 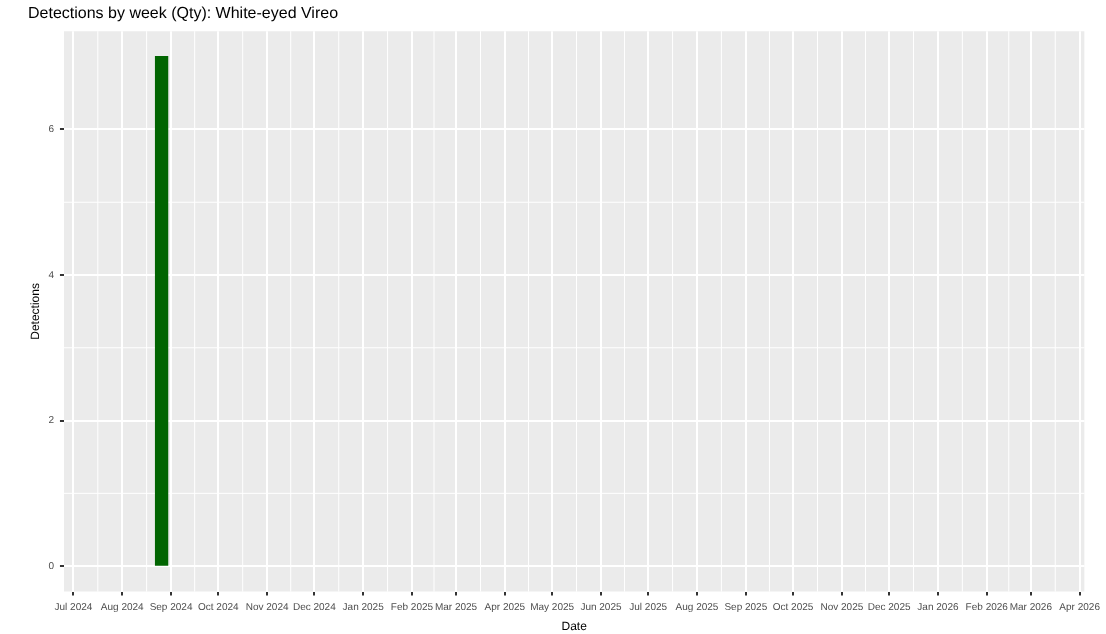 I want to click on chart-title: Detections by week (Qty): White-eyed Vireo, so click(x=184, y=13).